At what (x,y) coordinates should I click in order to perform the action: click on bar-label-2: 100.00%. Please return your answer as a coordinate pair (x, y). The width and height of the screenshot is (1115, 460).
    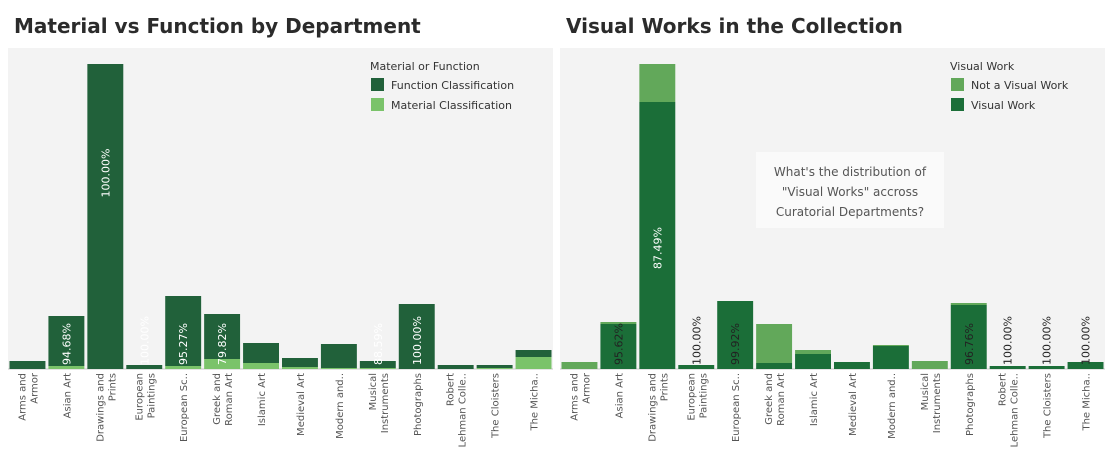
    Looking at the image, I should click on (105, 173).